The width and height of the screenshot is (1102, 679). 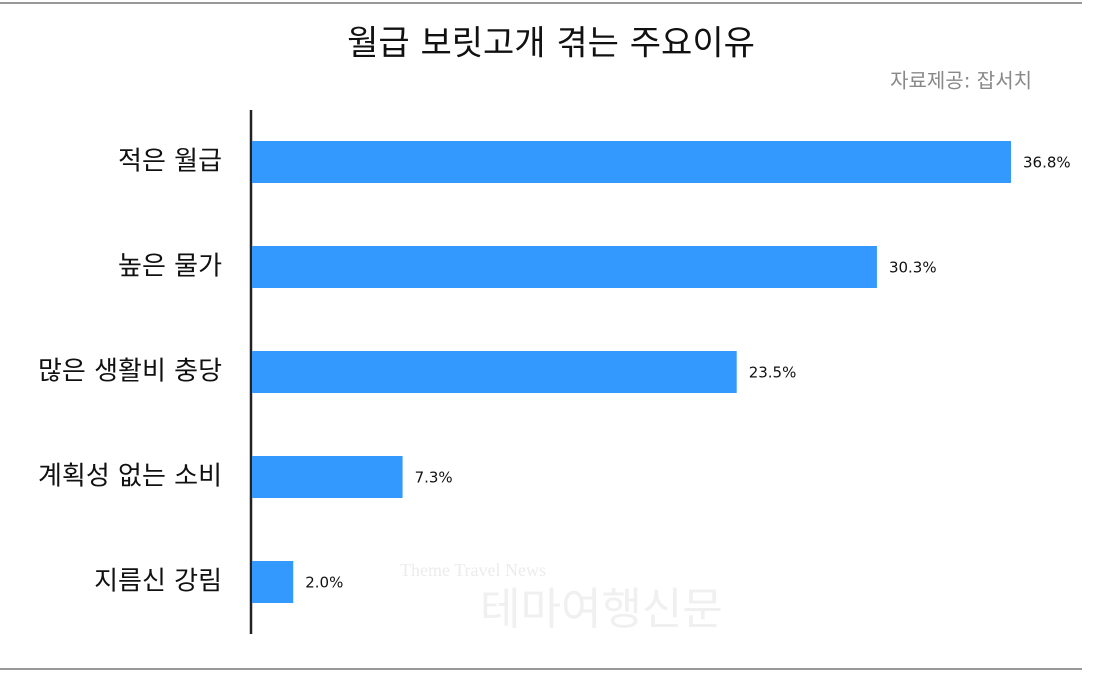 I want to click on value-label: 2.0%, so click(x=324, y=583).